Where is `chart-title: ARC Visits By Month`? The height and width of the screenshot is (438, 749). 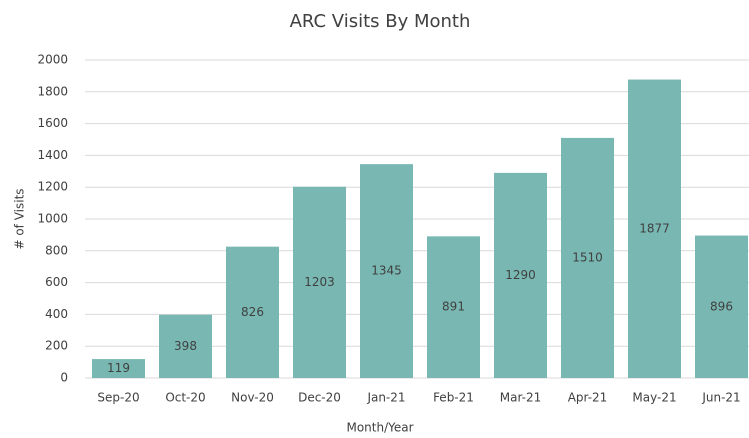 chart-title: ARC Visits By Month is located at coordinates (380, 21).